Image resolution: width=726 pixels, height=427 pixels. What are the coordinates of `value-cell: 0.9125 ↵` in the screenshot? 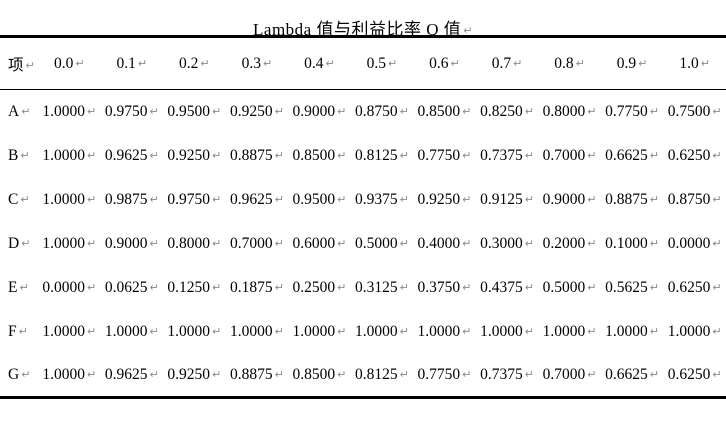 It's located at (507, 200).